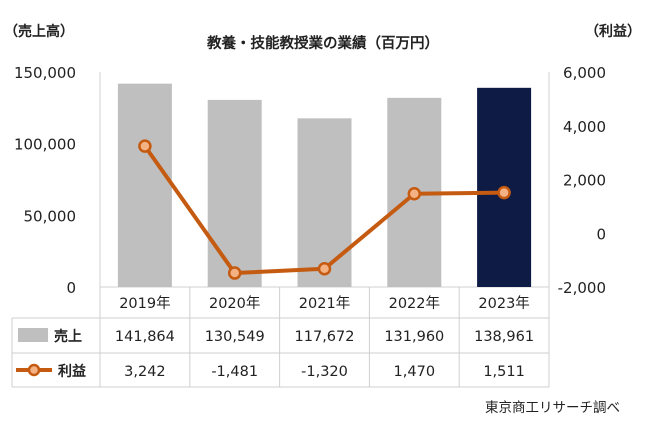 The image size is (645, 429). What do you see at coordinates (71, 288) in the screenshot?
I see `left-tick-label: 0` at bounding box center [71, 288].